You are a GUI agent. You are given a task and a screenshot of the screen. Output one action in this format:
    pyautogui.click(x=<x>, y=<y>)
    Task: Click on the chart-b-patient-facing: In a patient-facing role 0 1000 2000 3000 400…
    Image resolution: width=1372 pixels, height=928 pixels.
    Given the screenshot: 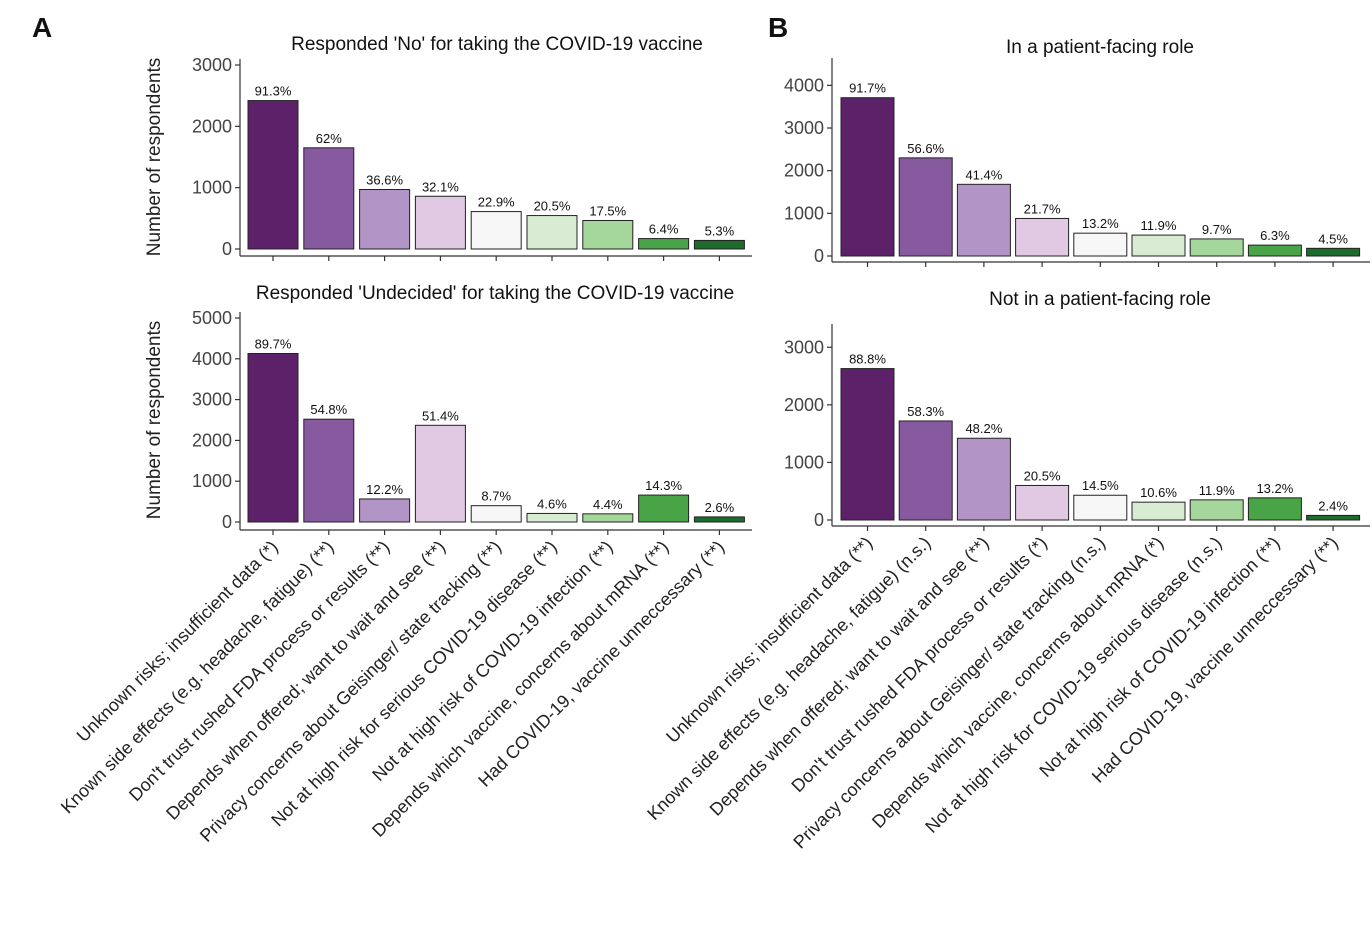 What is the action you would take?
    pyautogui.click(x=1077, y=152)
    